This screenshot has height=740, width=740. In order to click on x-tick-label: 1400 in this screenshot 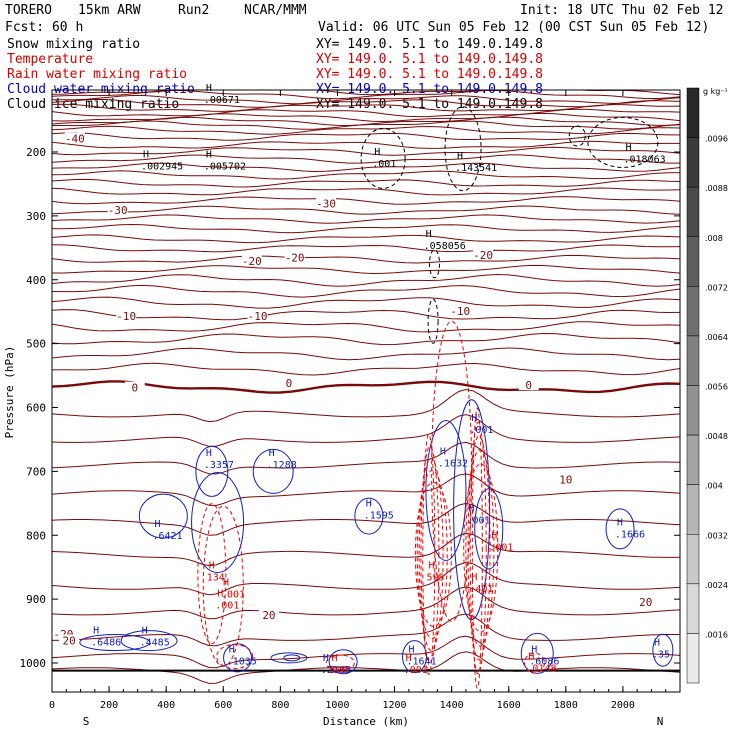, I will do `click(452, 705)`.